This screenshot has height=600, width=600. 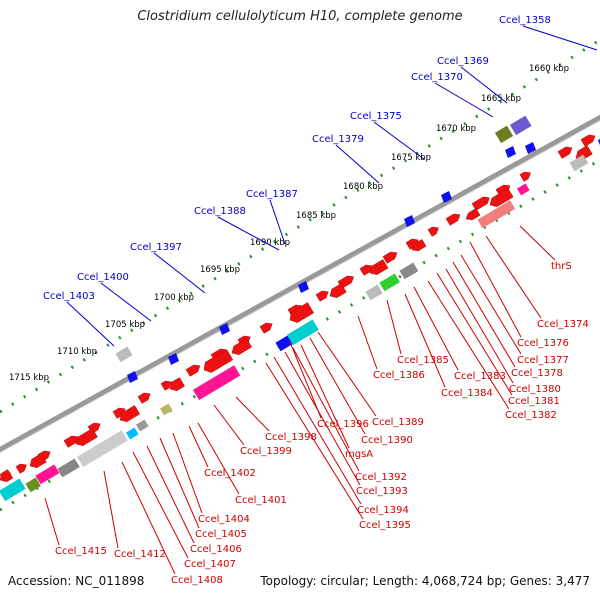 I want to click on kbp-tick-label: 1695 kbp, so click(x=220, y=270).